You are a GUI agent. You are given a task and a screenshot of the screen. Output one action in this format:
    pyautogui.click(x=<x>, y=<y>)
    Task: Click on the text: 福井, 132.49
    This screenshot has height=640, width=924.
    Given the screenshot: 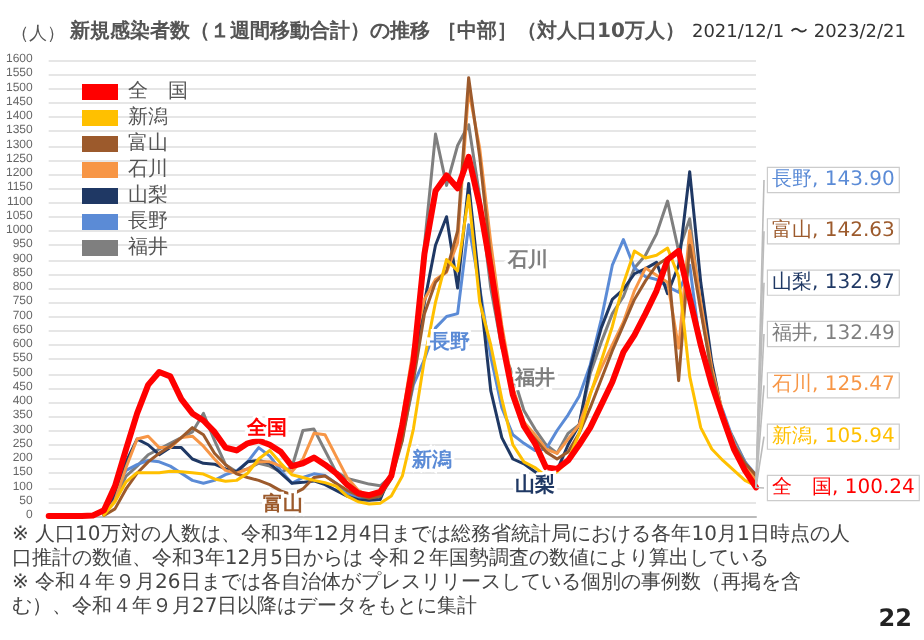 What is the action you would take?
    pyautogui.click(x=833, y=333)
    